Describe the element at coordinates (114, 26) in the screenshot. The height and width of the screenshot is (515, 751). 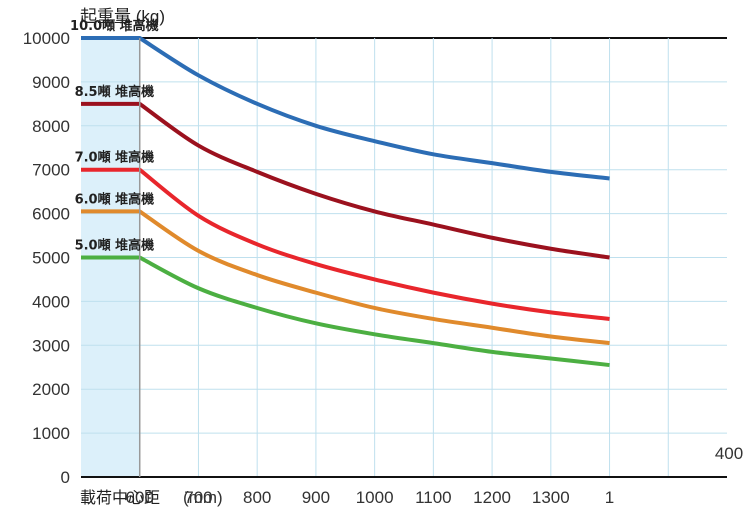
I see `series-label: 10.0噸 堆高機` at that location.